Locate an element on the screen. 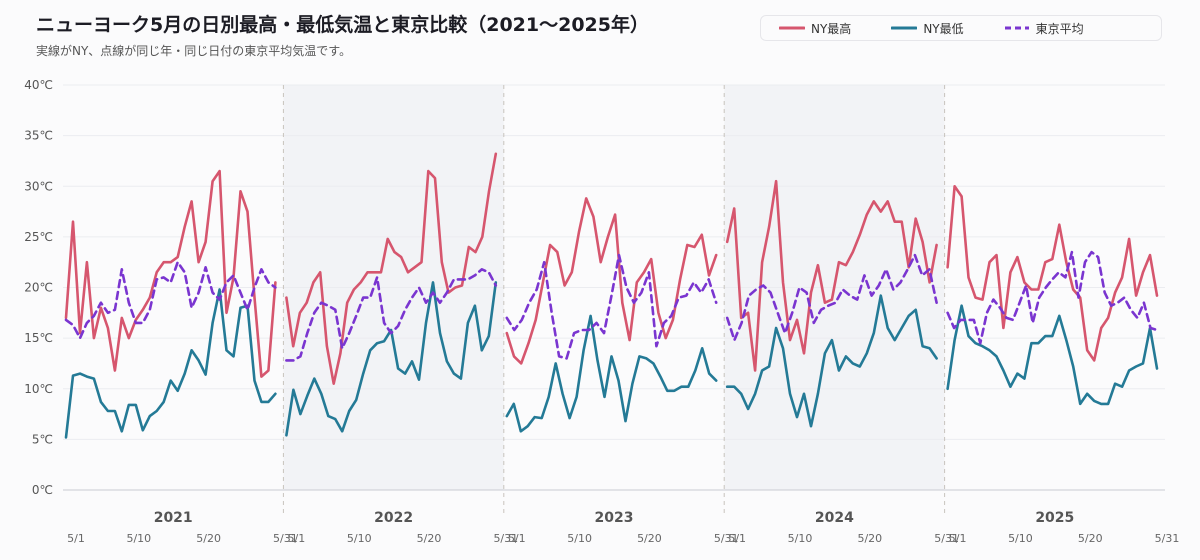  y-tick-label: 40℃ is located at coordinates (38, 85).